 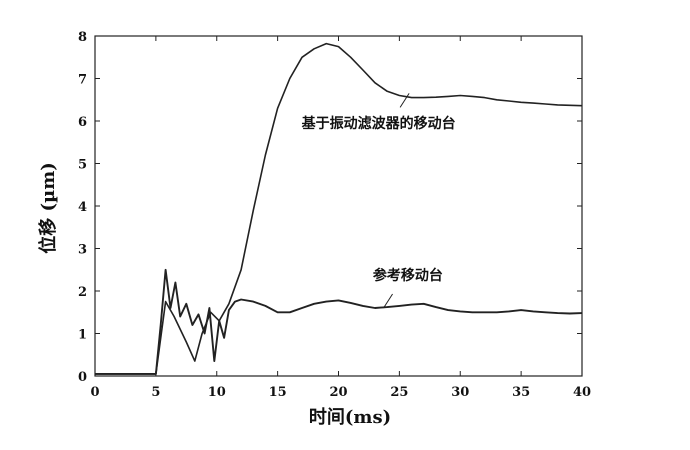 What do you see at coordinates (82, 250) in the screenshot?
I see `y-tick-label: 3` at bounding box center [82, 250].